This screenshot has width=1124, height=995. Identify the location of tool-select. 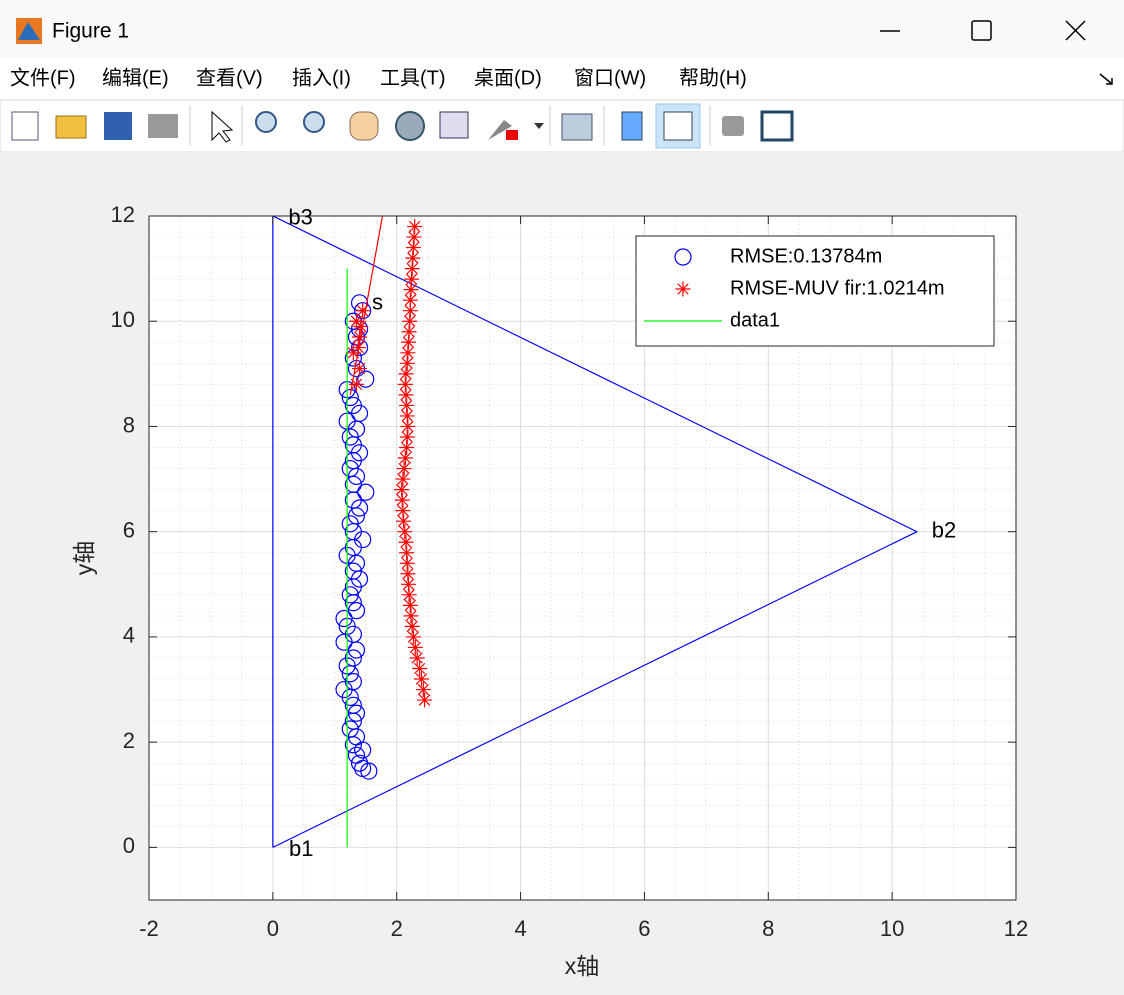
(222, 126).